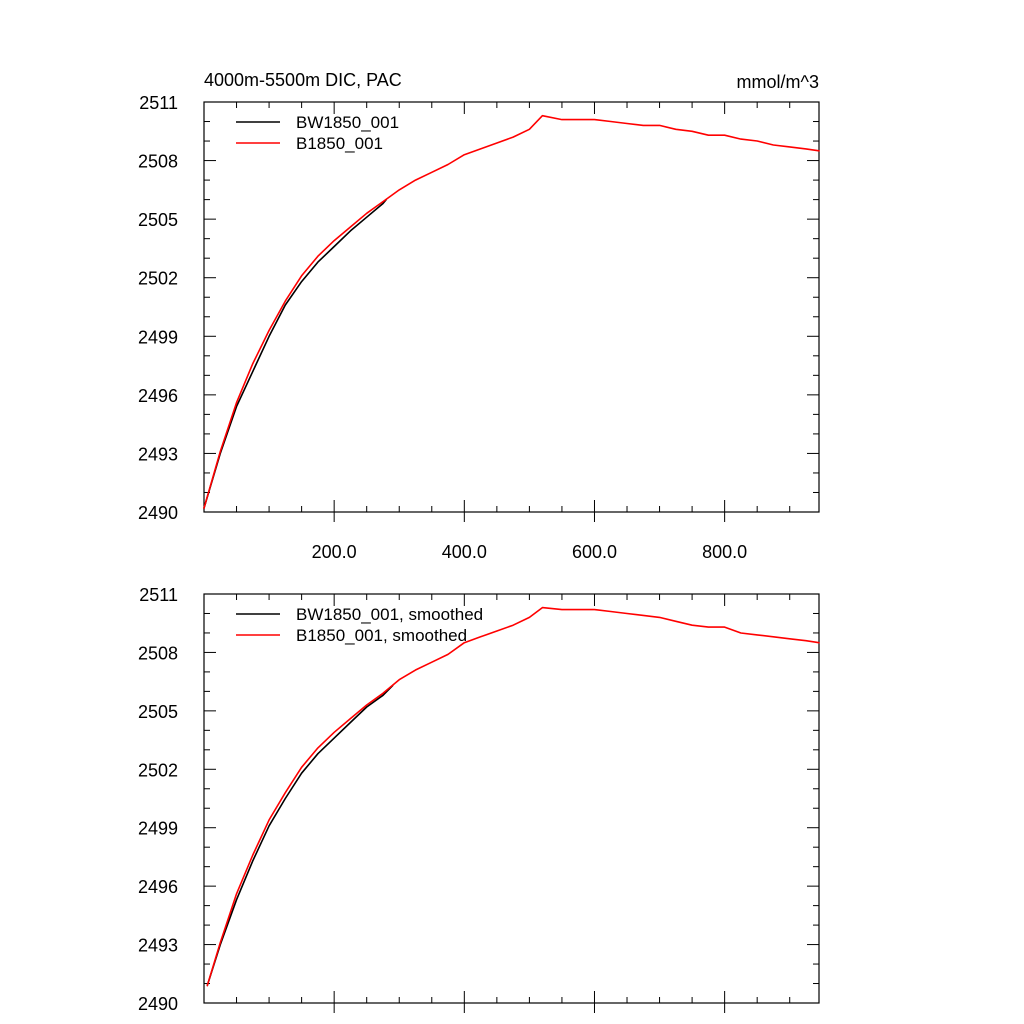 The height and width of the screenshot is (1024, 1024). I want to click on x-tick-label: 600.0, so click(594, 552).